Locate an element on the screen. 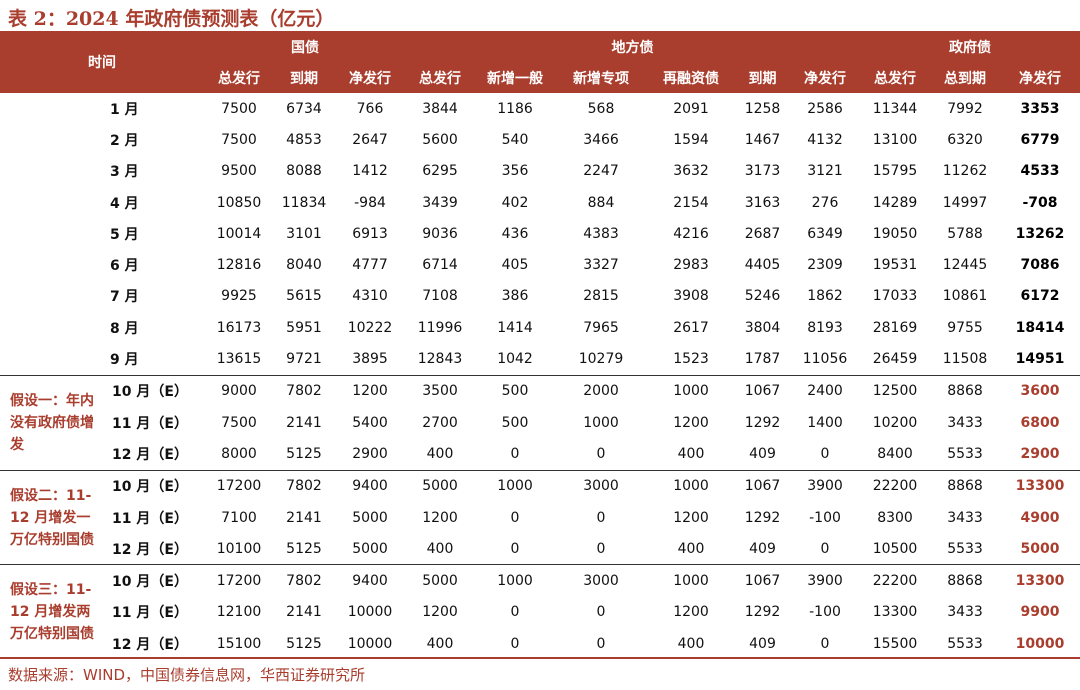 This screenshot has width=1080, height=690. net-issuance-cell: 10000 is located at coordinates (1040, 643).